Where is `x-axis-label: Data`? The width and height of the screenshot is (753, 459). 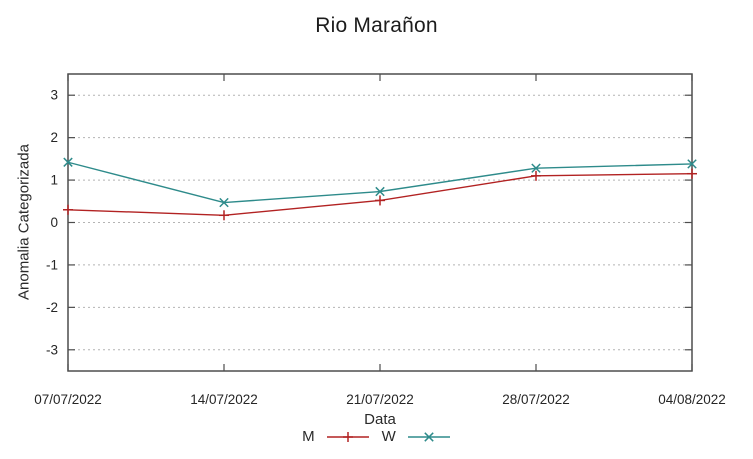 x-axis-label: Data is located at coordinates (380, 419).